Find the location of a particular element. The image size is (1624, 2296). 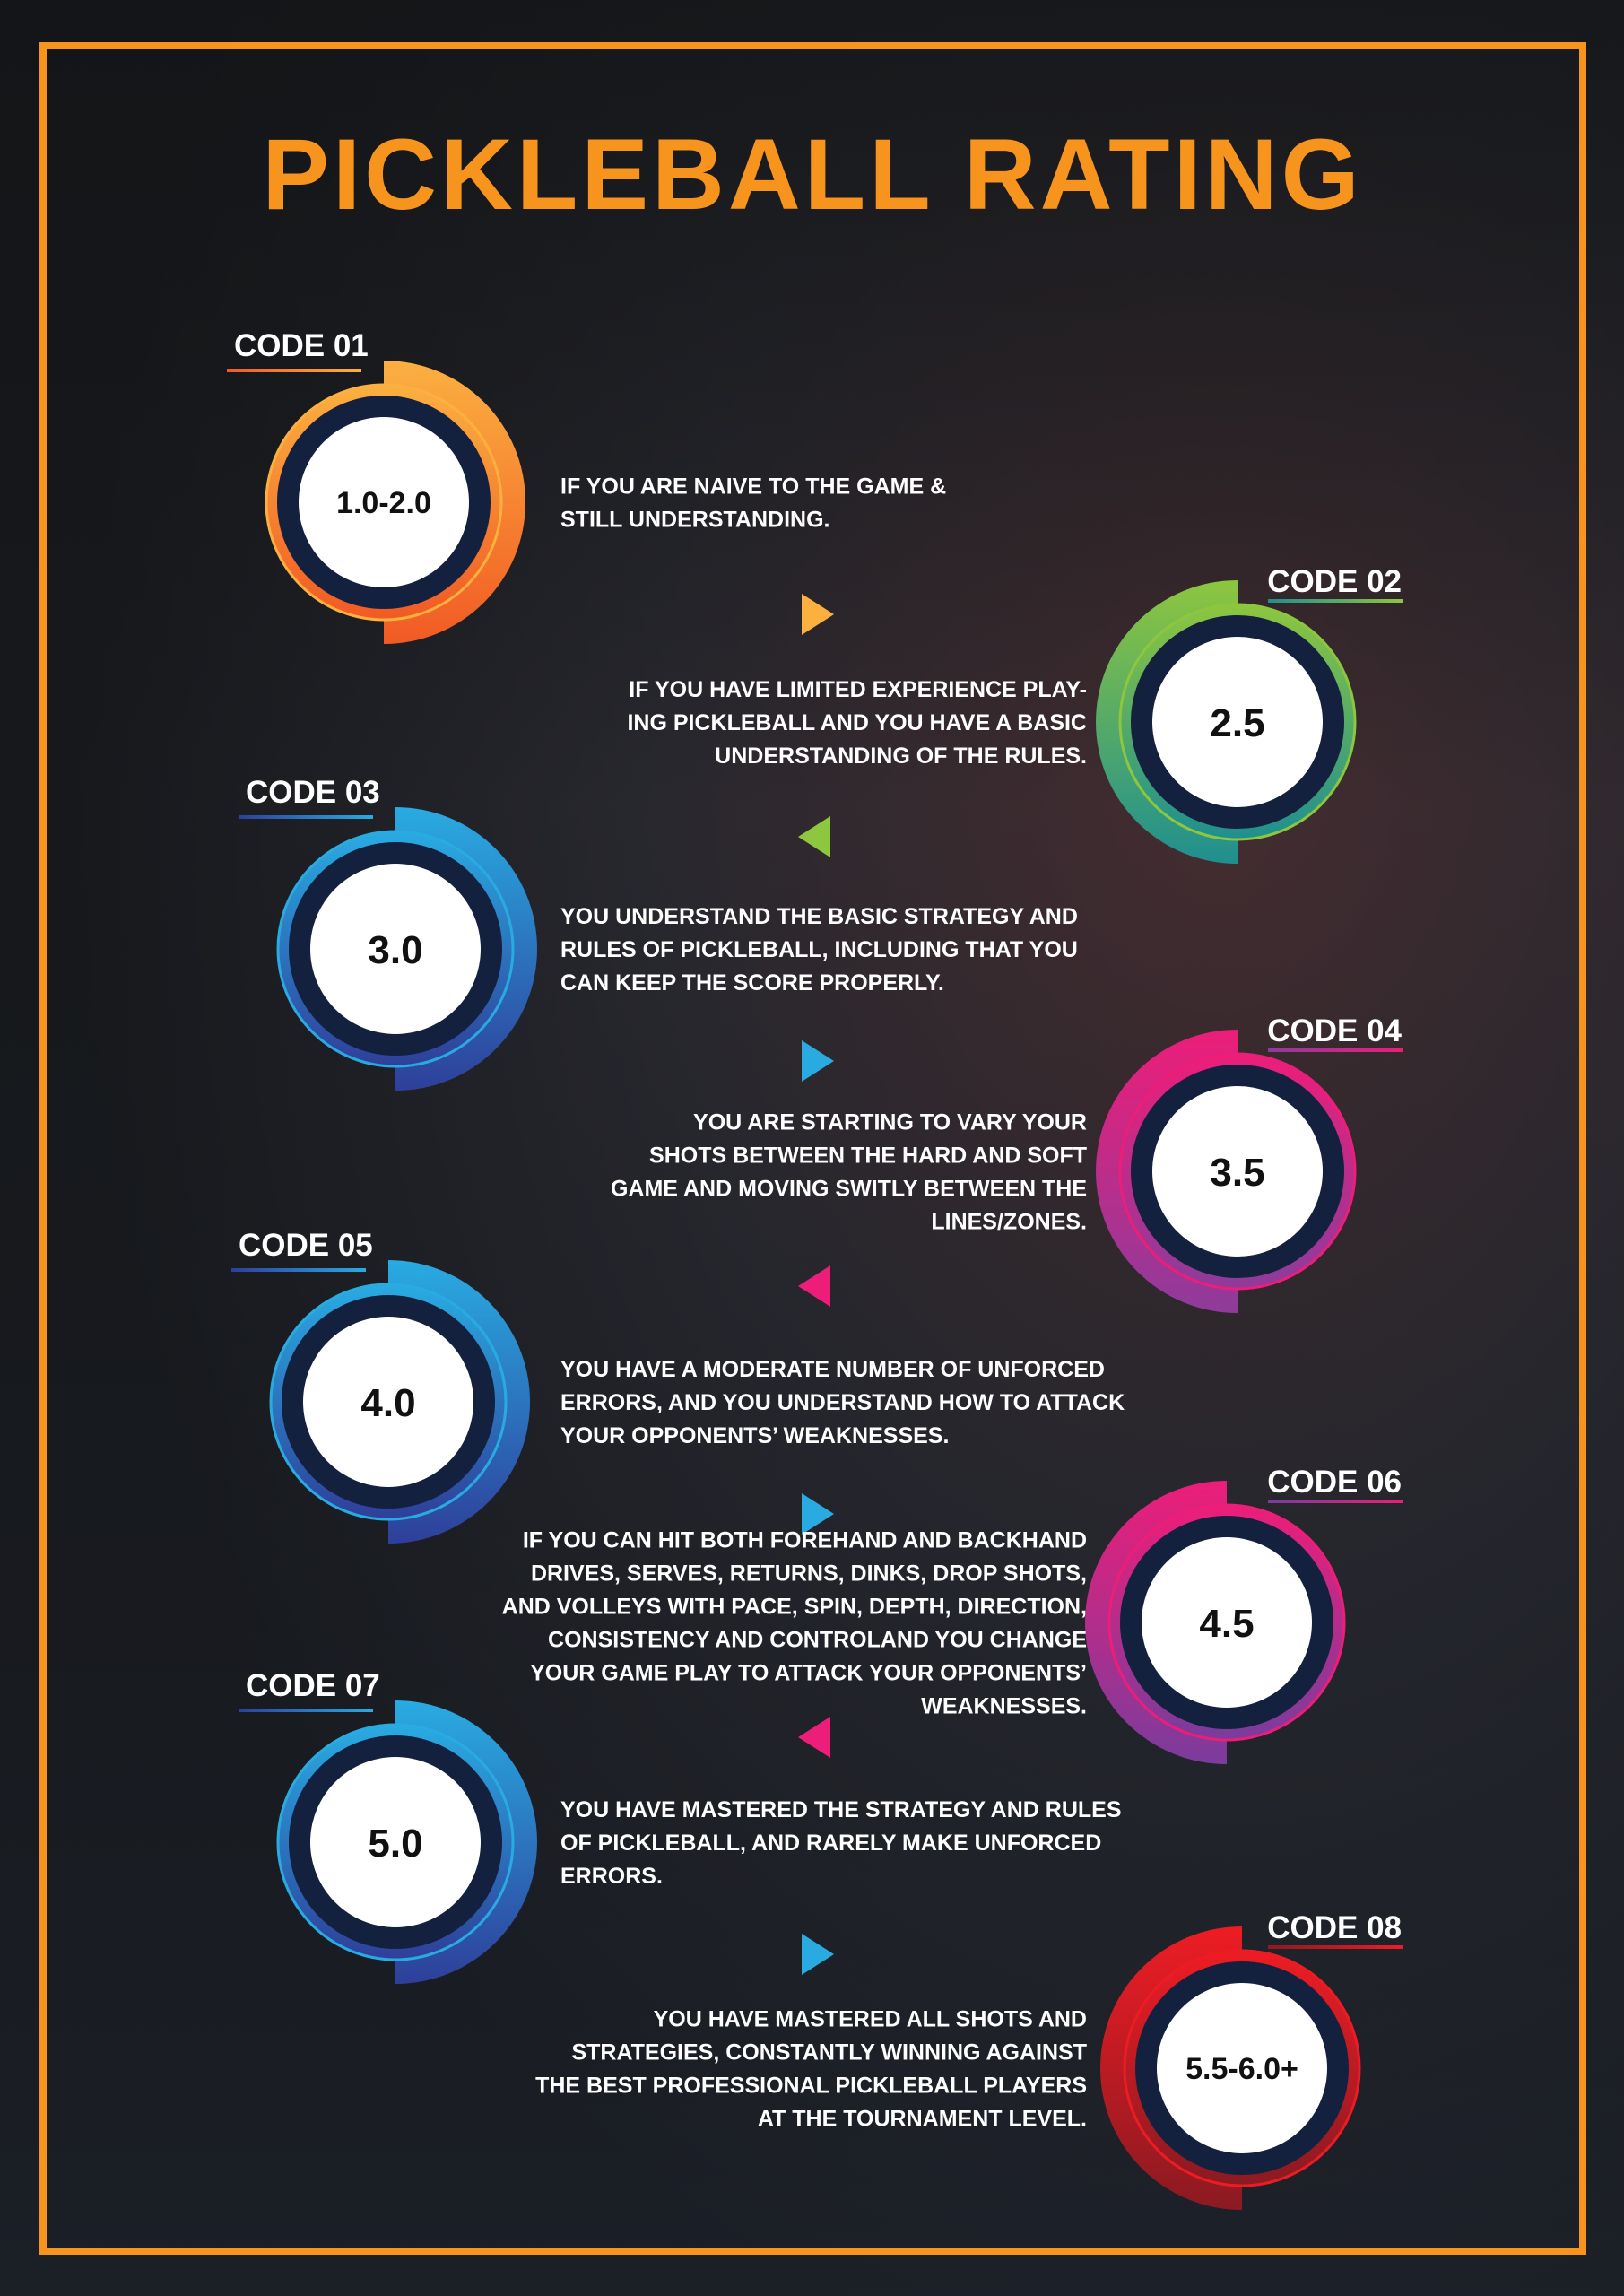

code-label: CODE 04 is located at coordinates (1334, 1030).